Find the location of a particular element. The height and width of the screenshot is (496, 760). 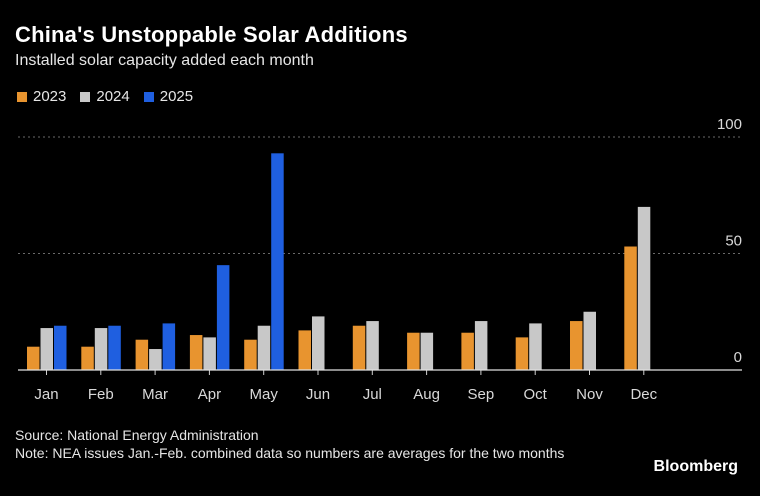

bar-2023-feb is located at coordinates (87, 358).